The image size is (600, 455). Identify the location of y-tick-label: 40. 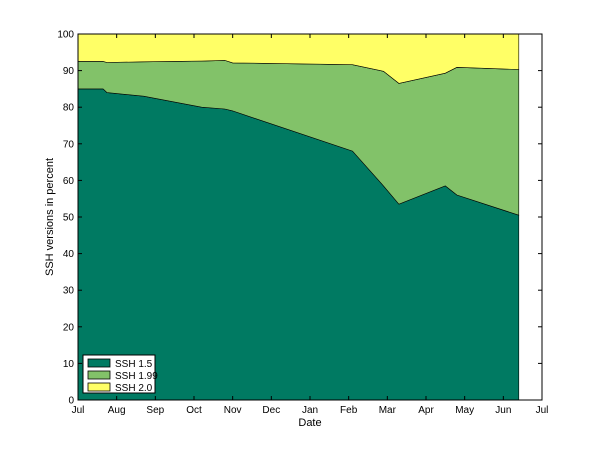
(69, 254).